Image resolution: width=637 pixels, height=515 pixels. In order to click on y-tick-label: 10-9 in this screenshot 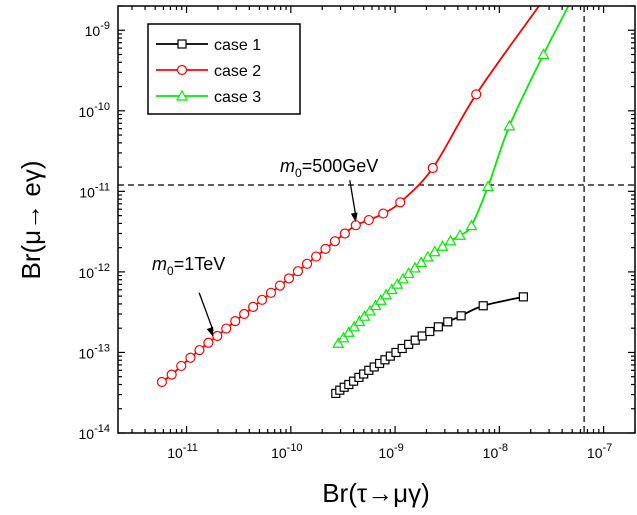, I will do `click(97, 29)`.